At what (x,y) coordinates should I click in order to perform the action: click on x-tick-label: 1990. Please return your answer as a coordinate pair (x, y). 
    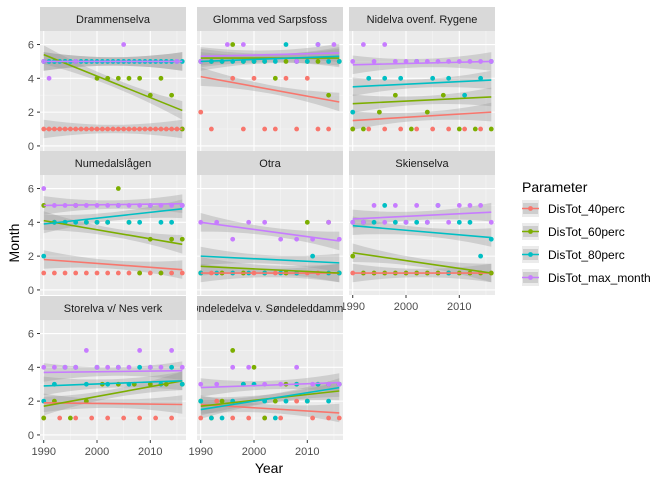
    Looking at the image, I should click on (43, 452).